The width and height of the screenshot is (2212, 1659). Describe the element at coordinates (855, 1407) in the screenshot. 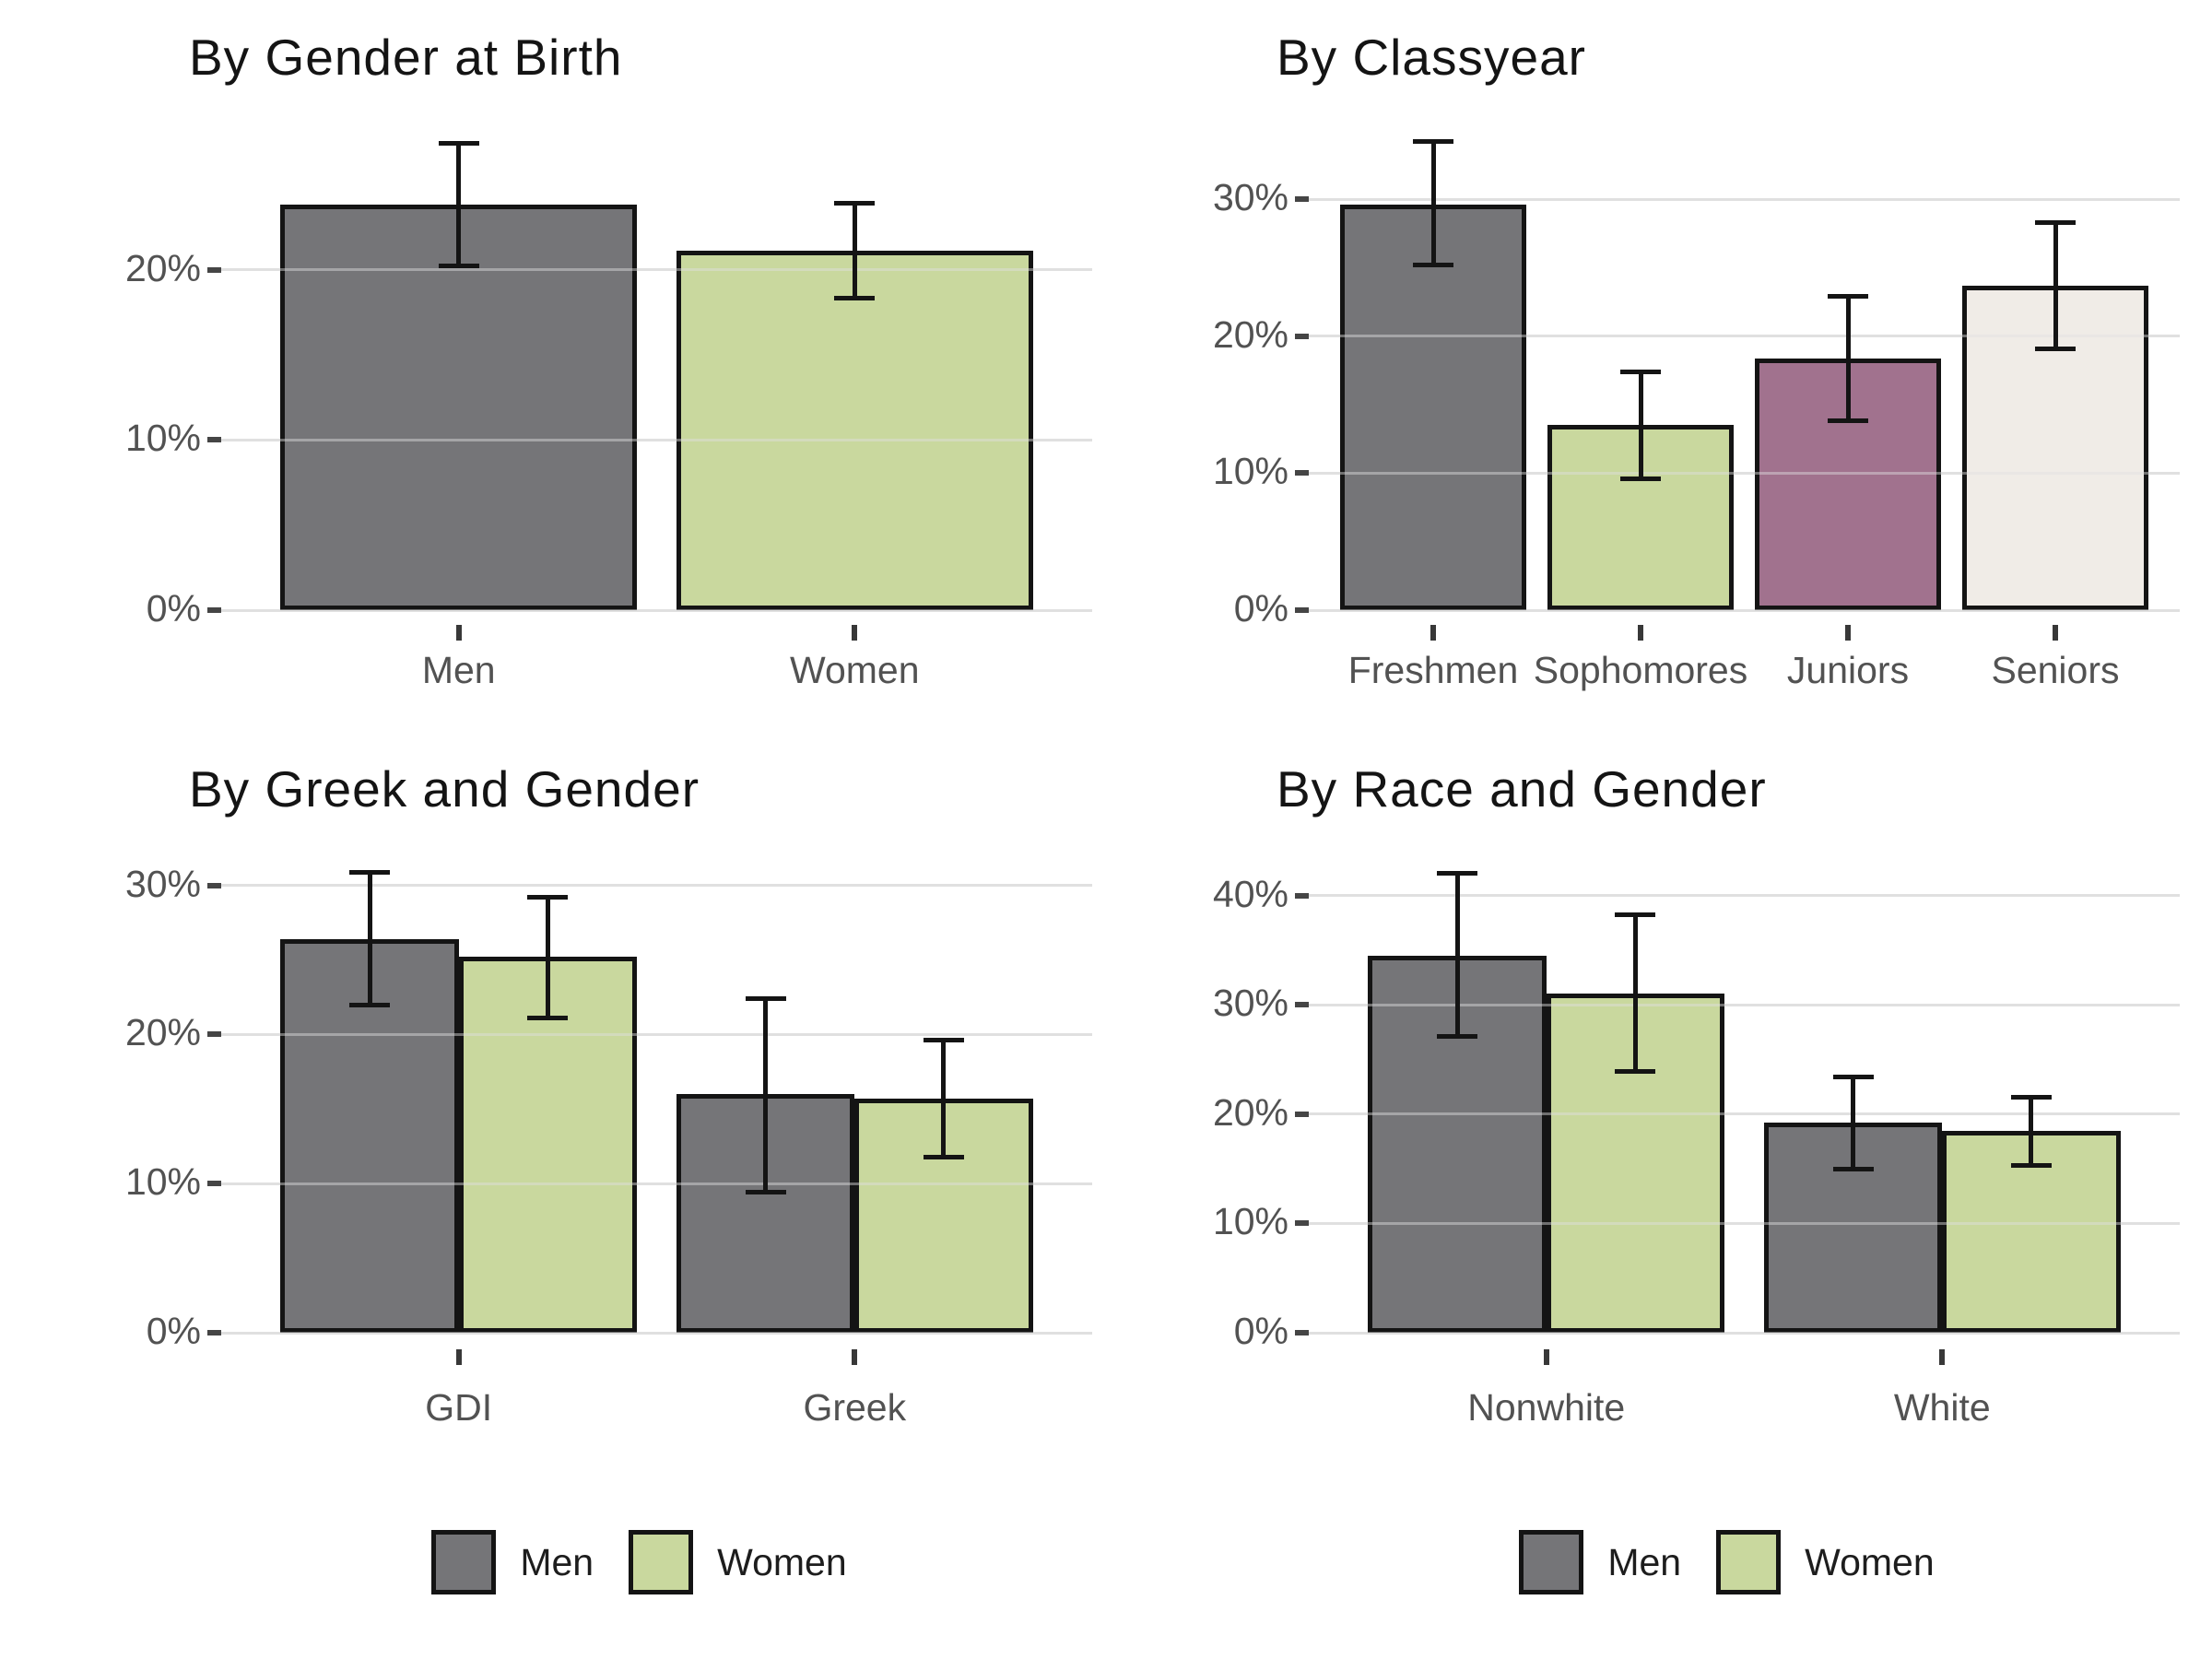

I see `x-tick-label: Greek` at that location.